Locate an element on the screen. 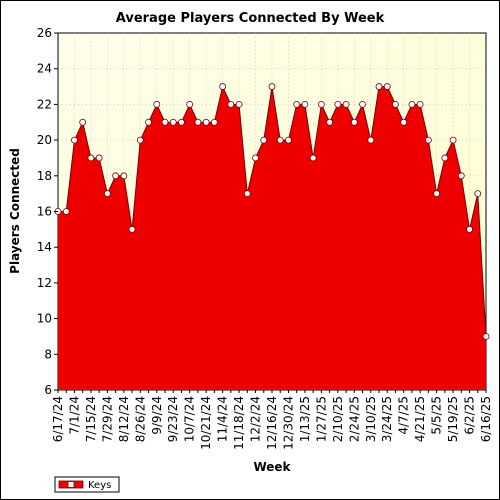 The image size is (500, 500). x-tick-label: 3/10/25 is located at coordinates (371, 419).